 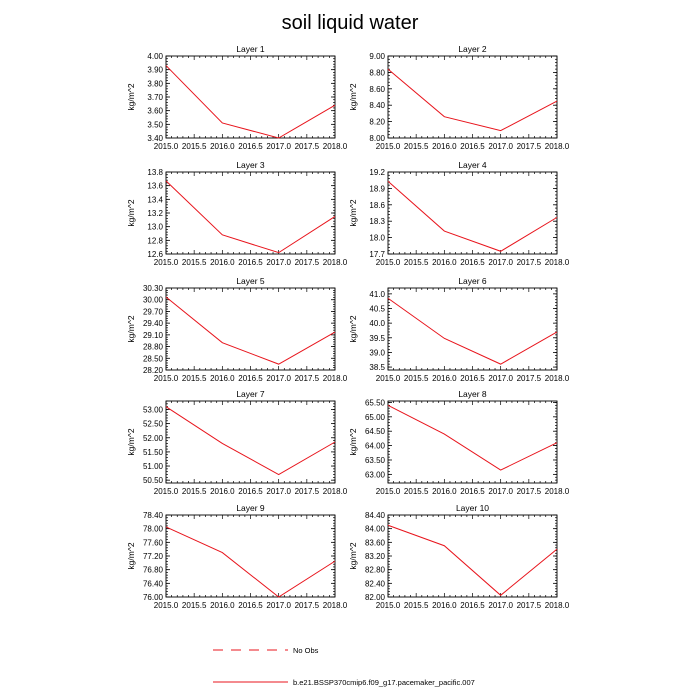 I want to click on y-tick-label: 52.50, so click(x=153, y=424).